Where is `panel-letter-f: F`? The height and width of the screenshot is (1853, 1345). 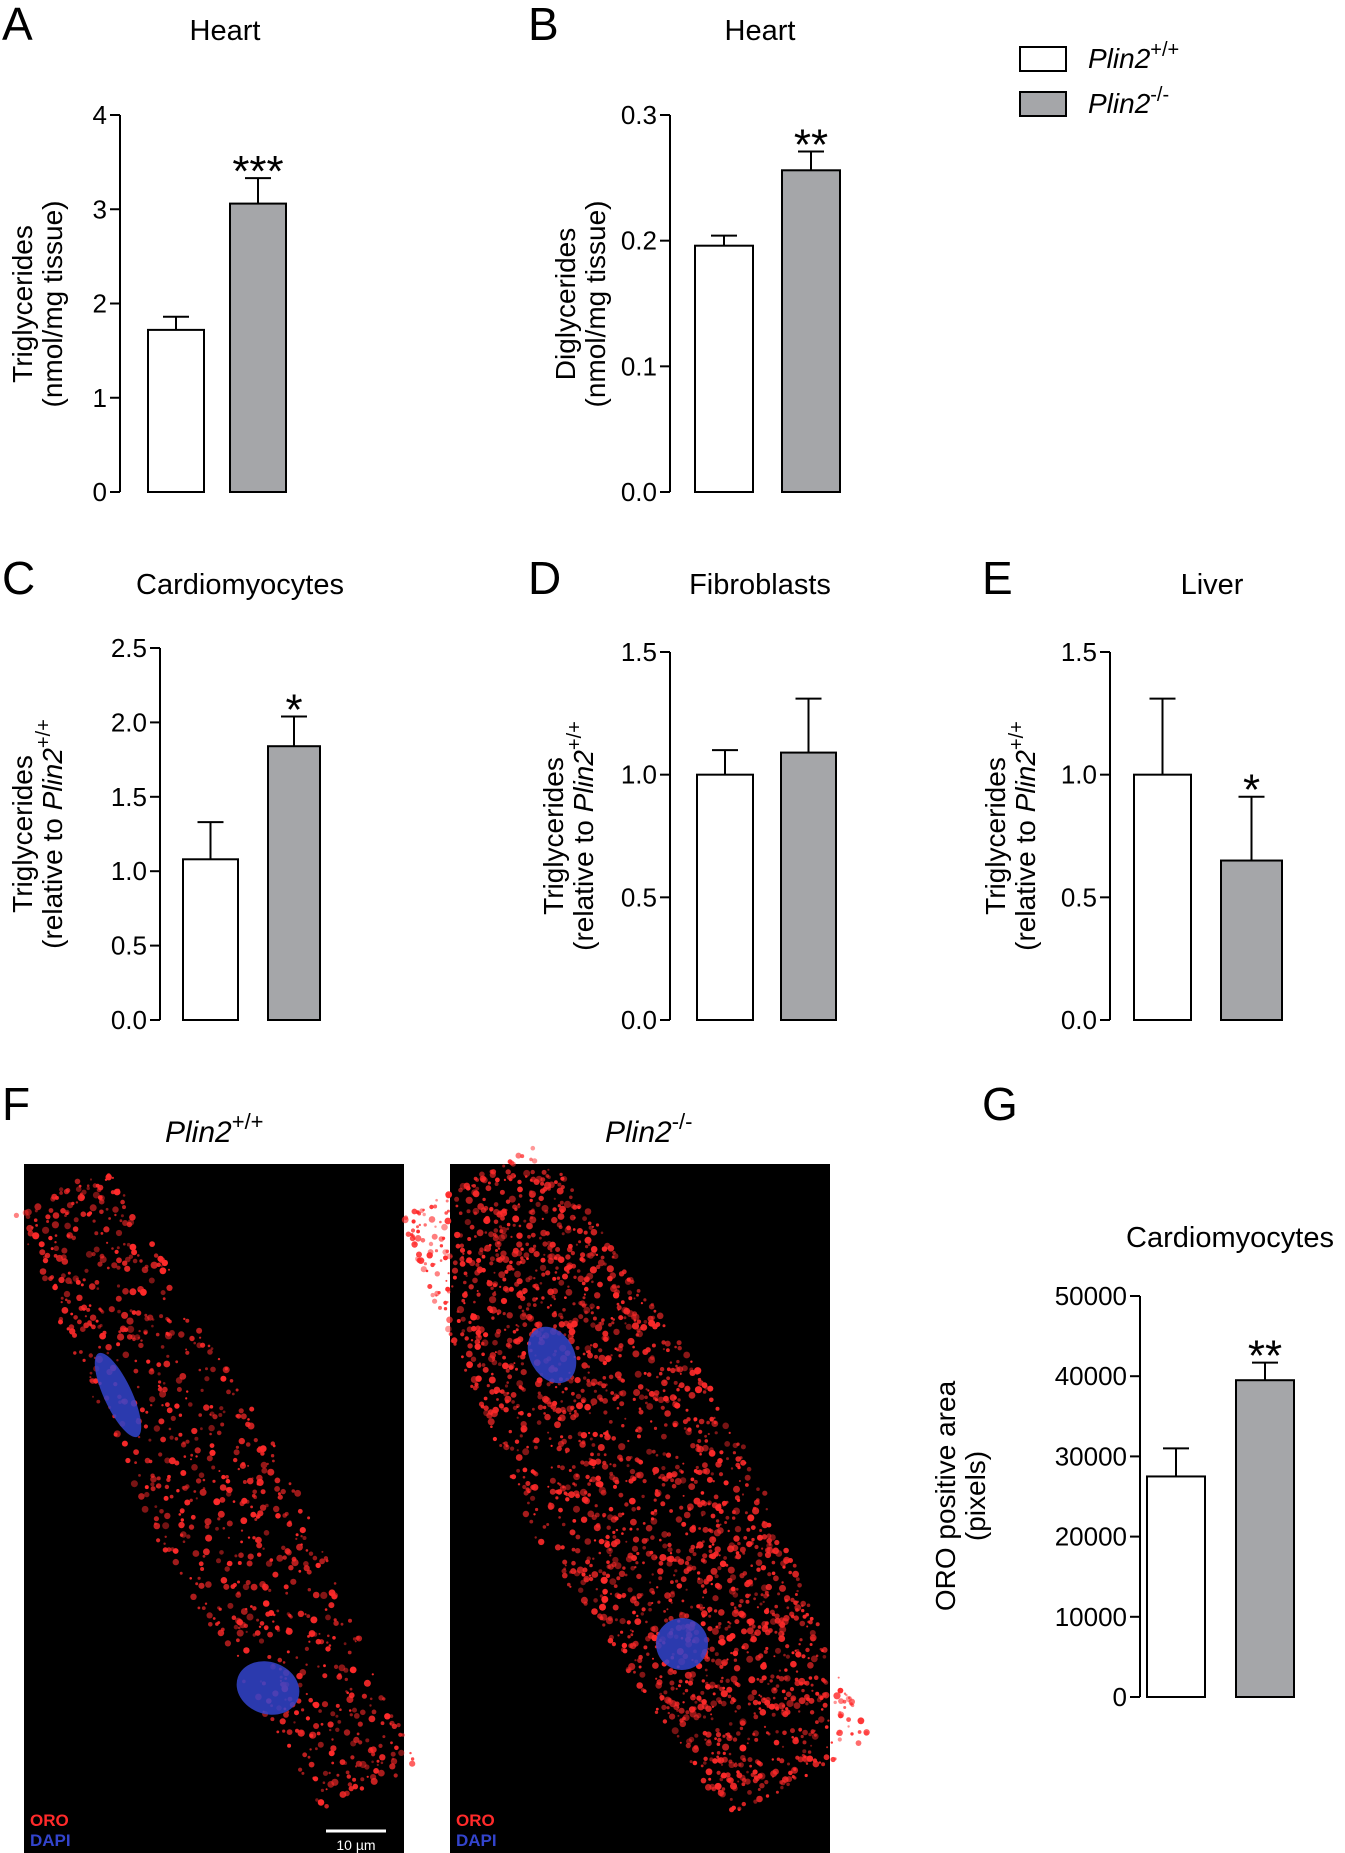
panel-letter-f: F is located at coordinates (16, 1104).